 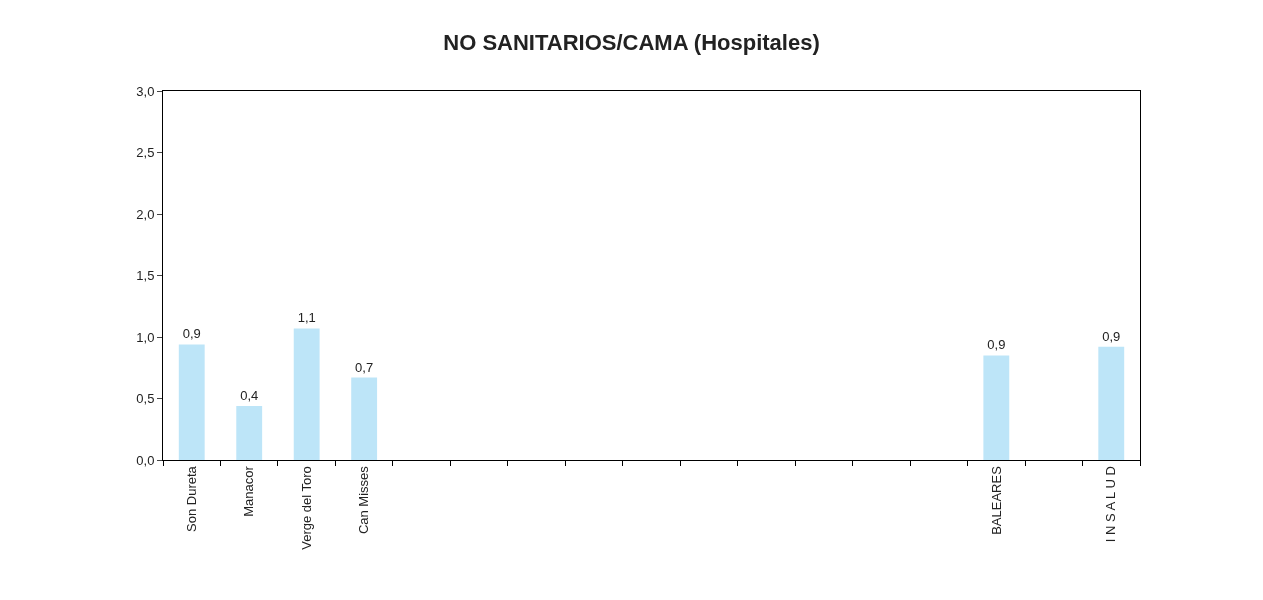 I want to click on y-tick-label: 1,0, so click(x=145, y=337).